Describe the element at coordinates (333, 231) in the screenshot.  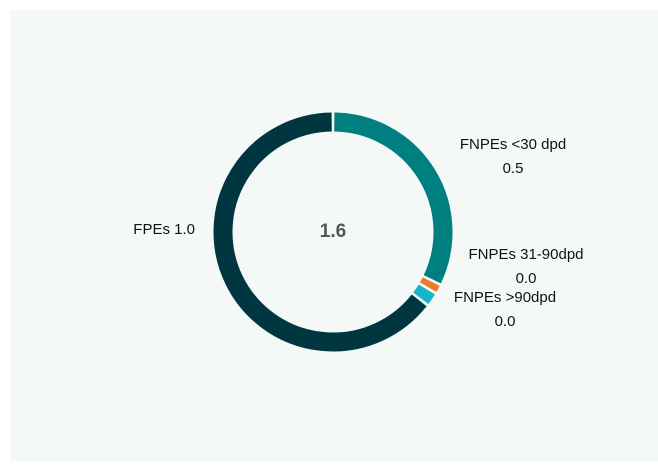
I see `center-label: 1.6` at that location.